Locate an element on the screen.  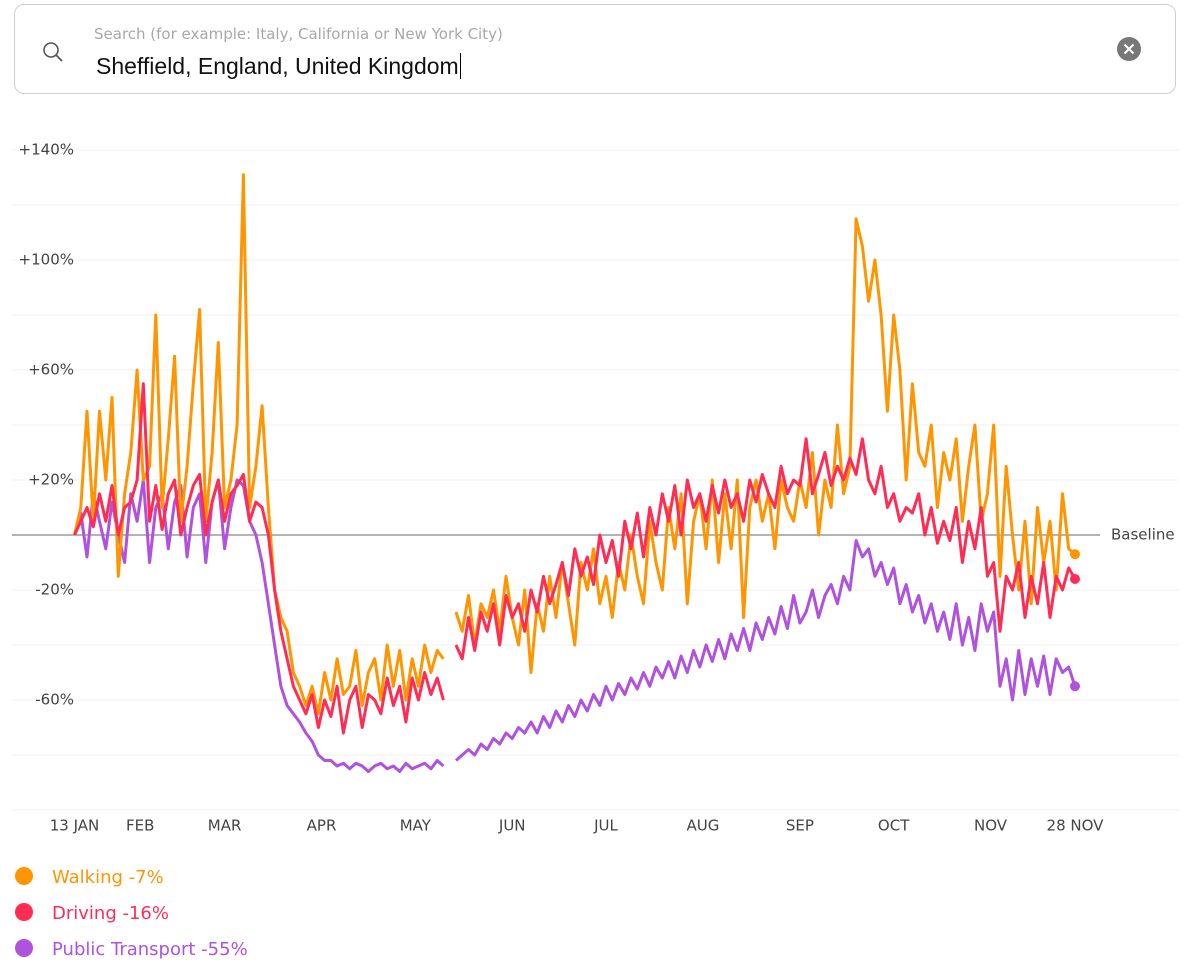
caret is located at coordinates (460, 66).